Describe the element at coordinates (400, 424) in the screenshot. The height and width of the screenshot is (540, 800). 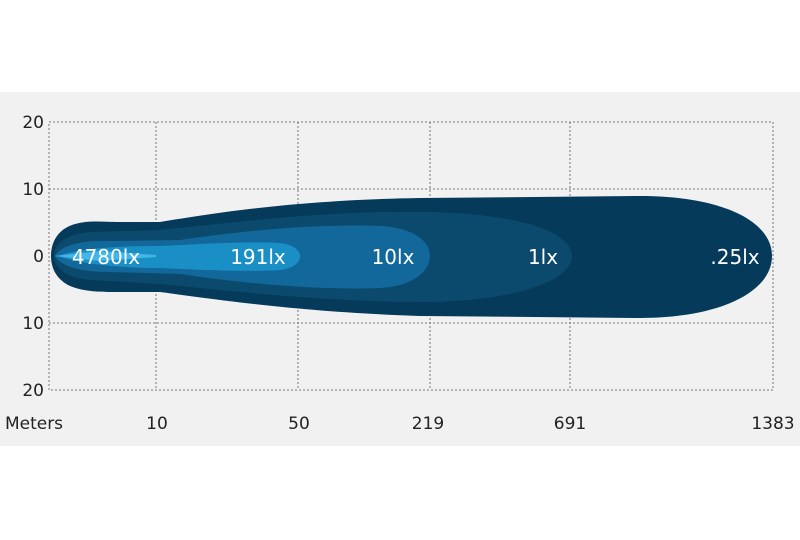
I see `x-axis: Meters 10 50 219 691 1383` at that location.